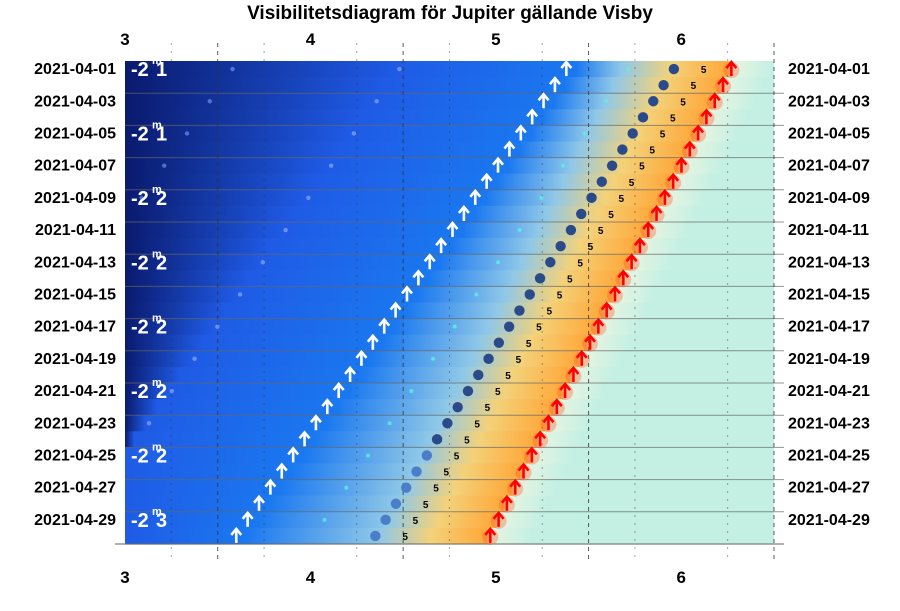  What do you see at coordinates (829, 294) in the screenshot?
I see `date-label-right: 2021-04-15` at bounding box center [829, 294].